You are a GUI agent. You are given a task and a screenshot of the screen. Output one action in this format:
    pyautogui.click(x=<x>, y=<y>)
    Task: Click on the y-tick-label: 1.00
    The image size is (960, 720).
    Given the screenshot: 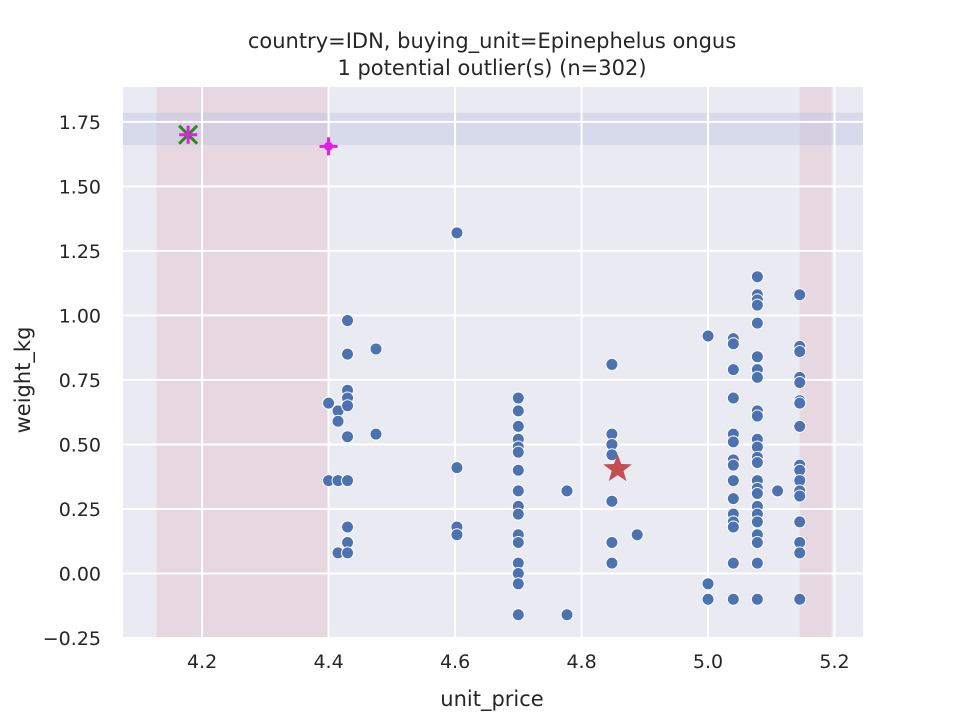 What is the action you would take?
    pyautogui.click(x=80, y=316)
    